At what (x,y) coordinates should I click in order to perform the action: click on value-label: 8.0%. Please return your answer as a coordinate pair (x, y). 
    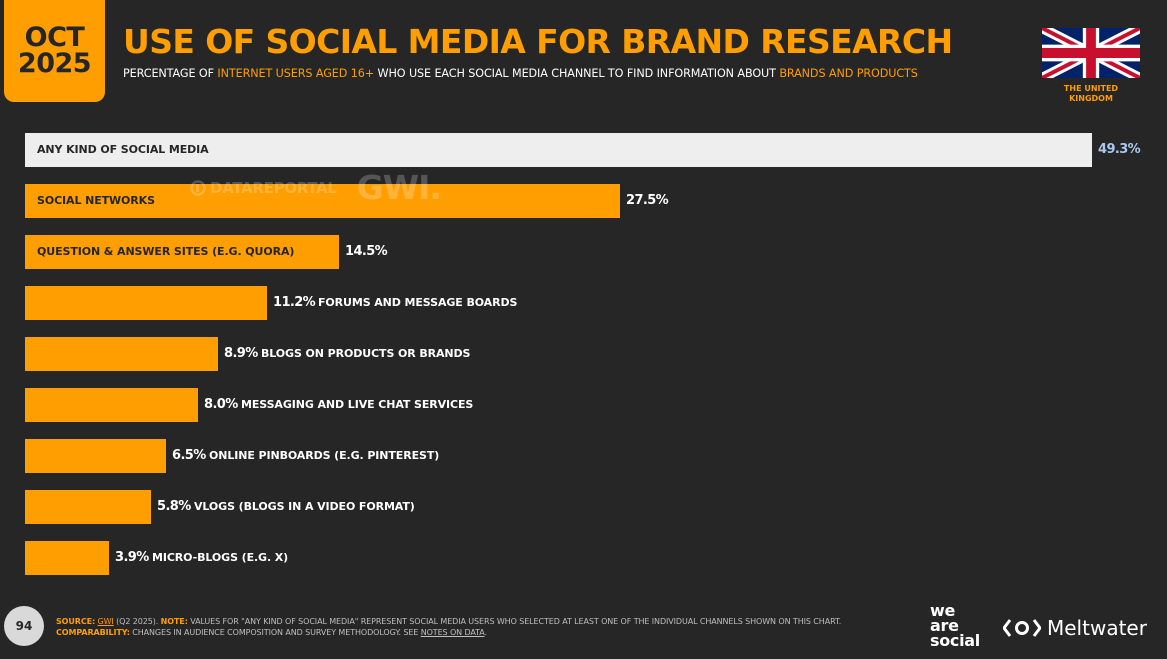
    Looking at the image, I should click on (221, 404).